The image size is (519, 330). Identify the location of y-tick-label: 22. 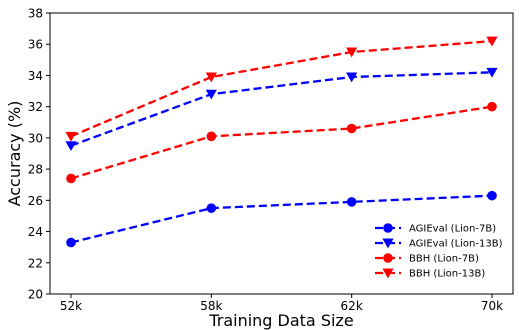
(35, 263).